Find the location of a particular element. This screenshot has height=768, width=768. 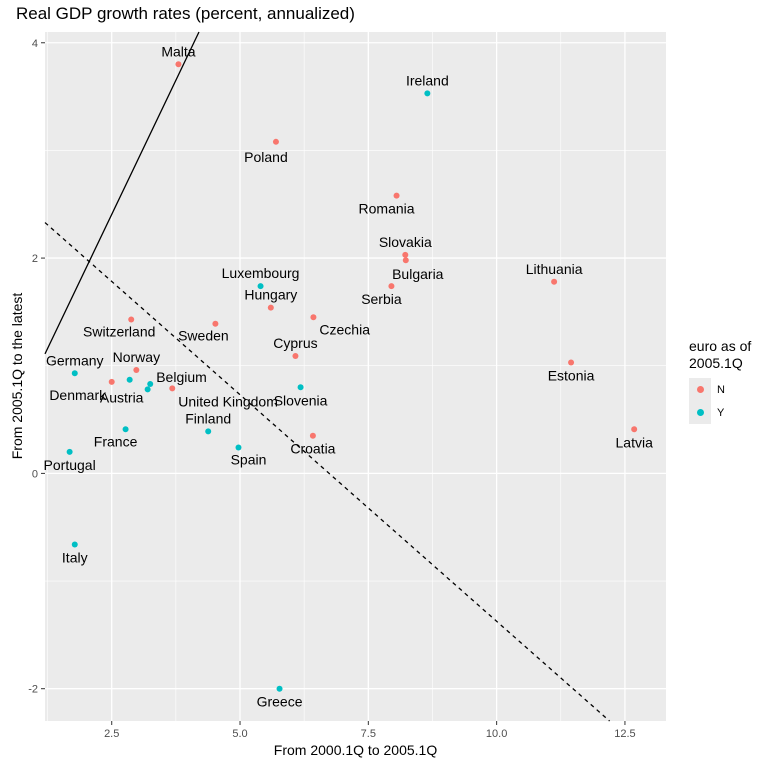

label-malta: Malta is located at coordinates (178, 51).